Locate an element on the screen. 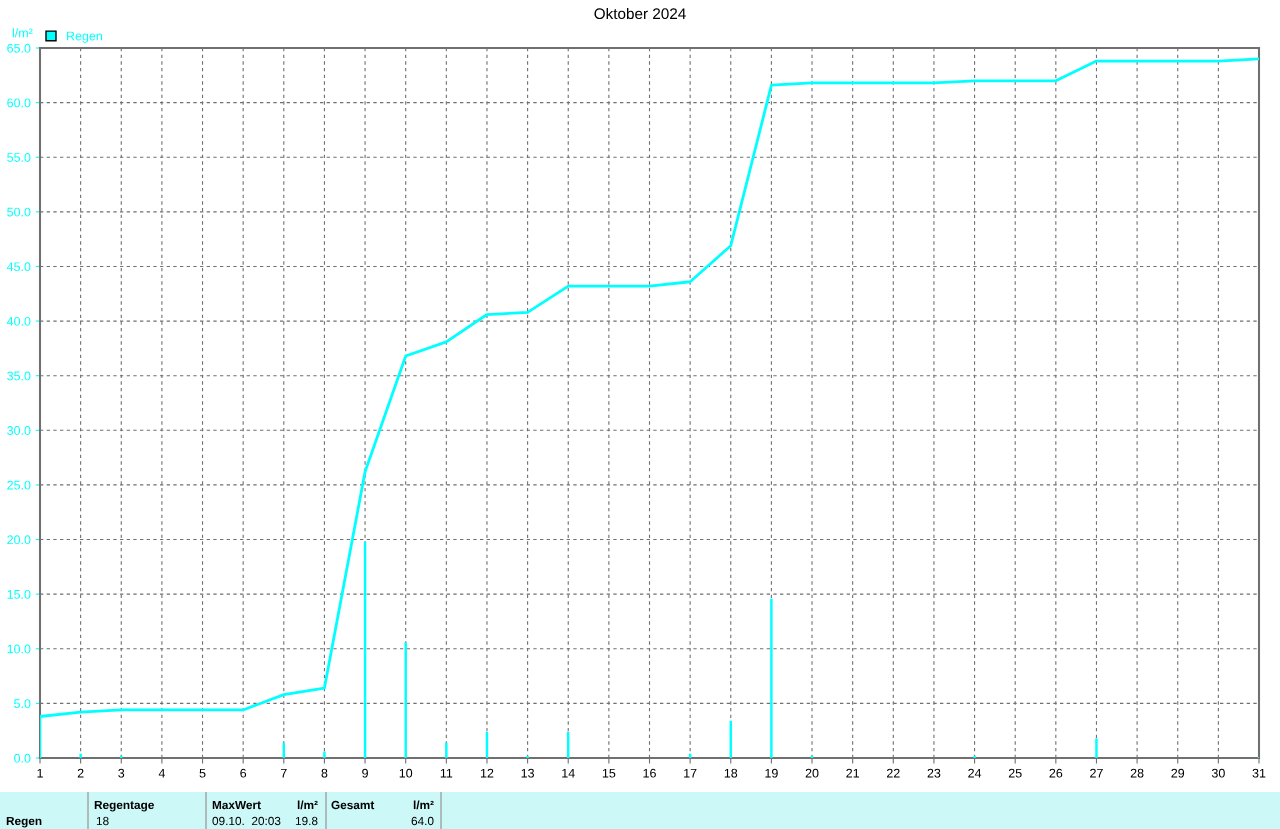 Image resolution: width=1280 pixels, height=829 pixels. x-tick-label: 24 is located at coordinates (975, 773).